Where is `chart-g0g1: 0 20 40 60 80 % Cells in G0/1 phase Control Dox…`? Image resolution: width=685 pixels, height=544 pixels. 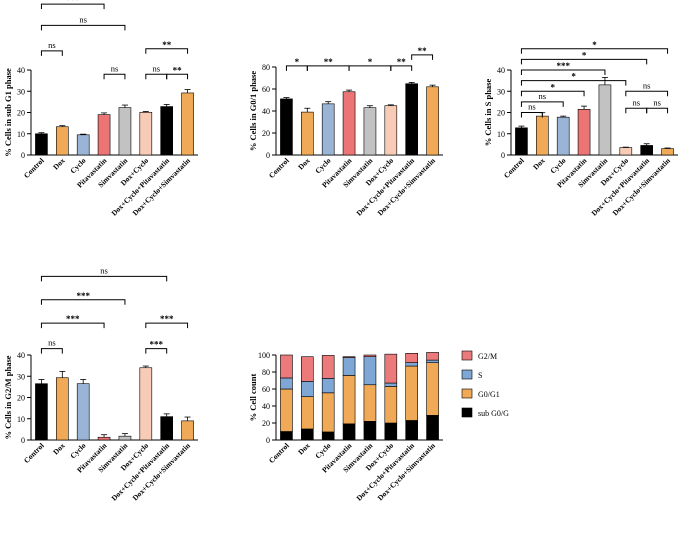
chart-g0g1: 0 20 40 60 80 % Cells in G0/1 phase Control Dox… is located at coordinates (345, 132).